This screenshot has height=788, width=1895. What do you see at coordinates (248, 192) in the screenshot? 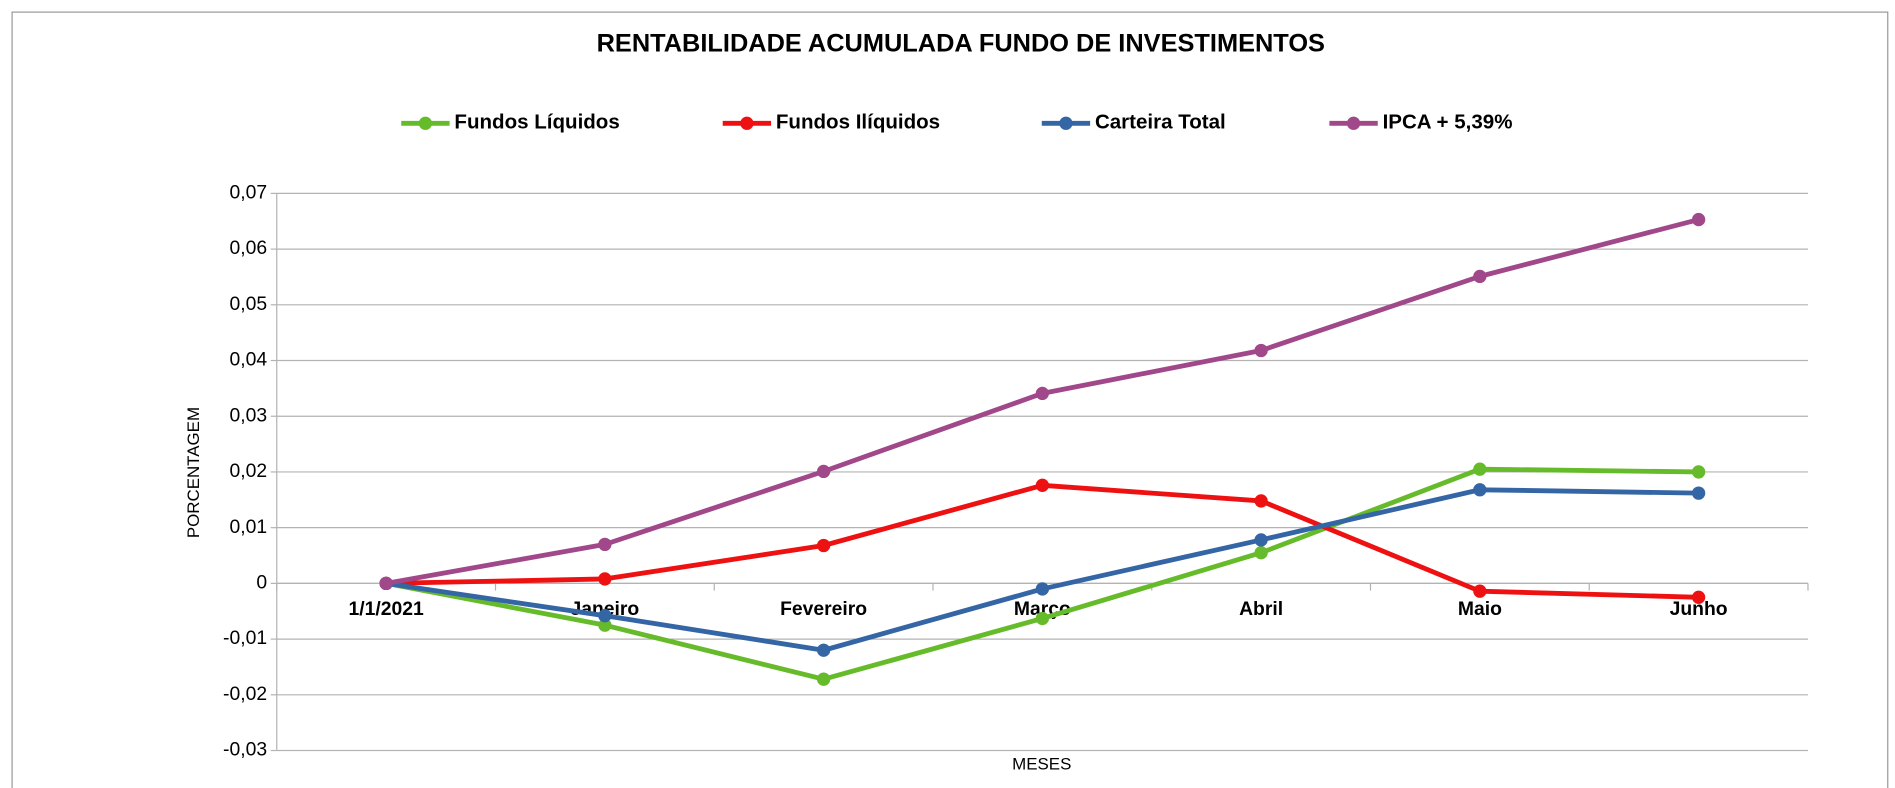
I see `y-tick-label: 0,07` at bounding box center [248, 192].